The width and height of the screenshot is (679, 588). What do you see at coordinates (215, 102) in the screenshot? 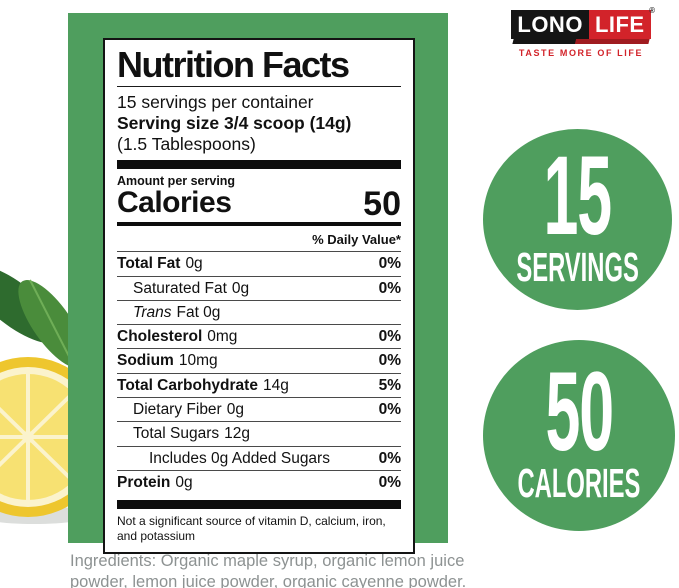
I see `servings-per-container: 15 servings per container` at bounding box center [215, 102].